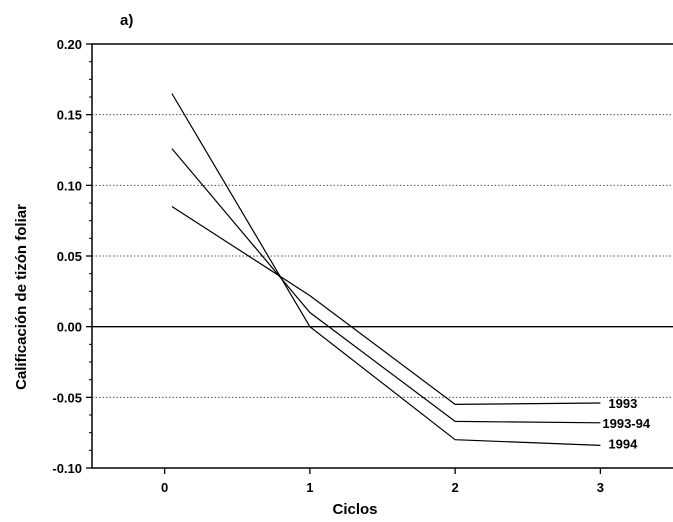  Describe the element at coordinates (600, 487) in the screenshot. I see `x-tick-label: 3` at that location.